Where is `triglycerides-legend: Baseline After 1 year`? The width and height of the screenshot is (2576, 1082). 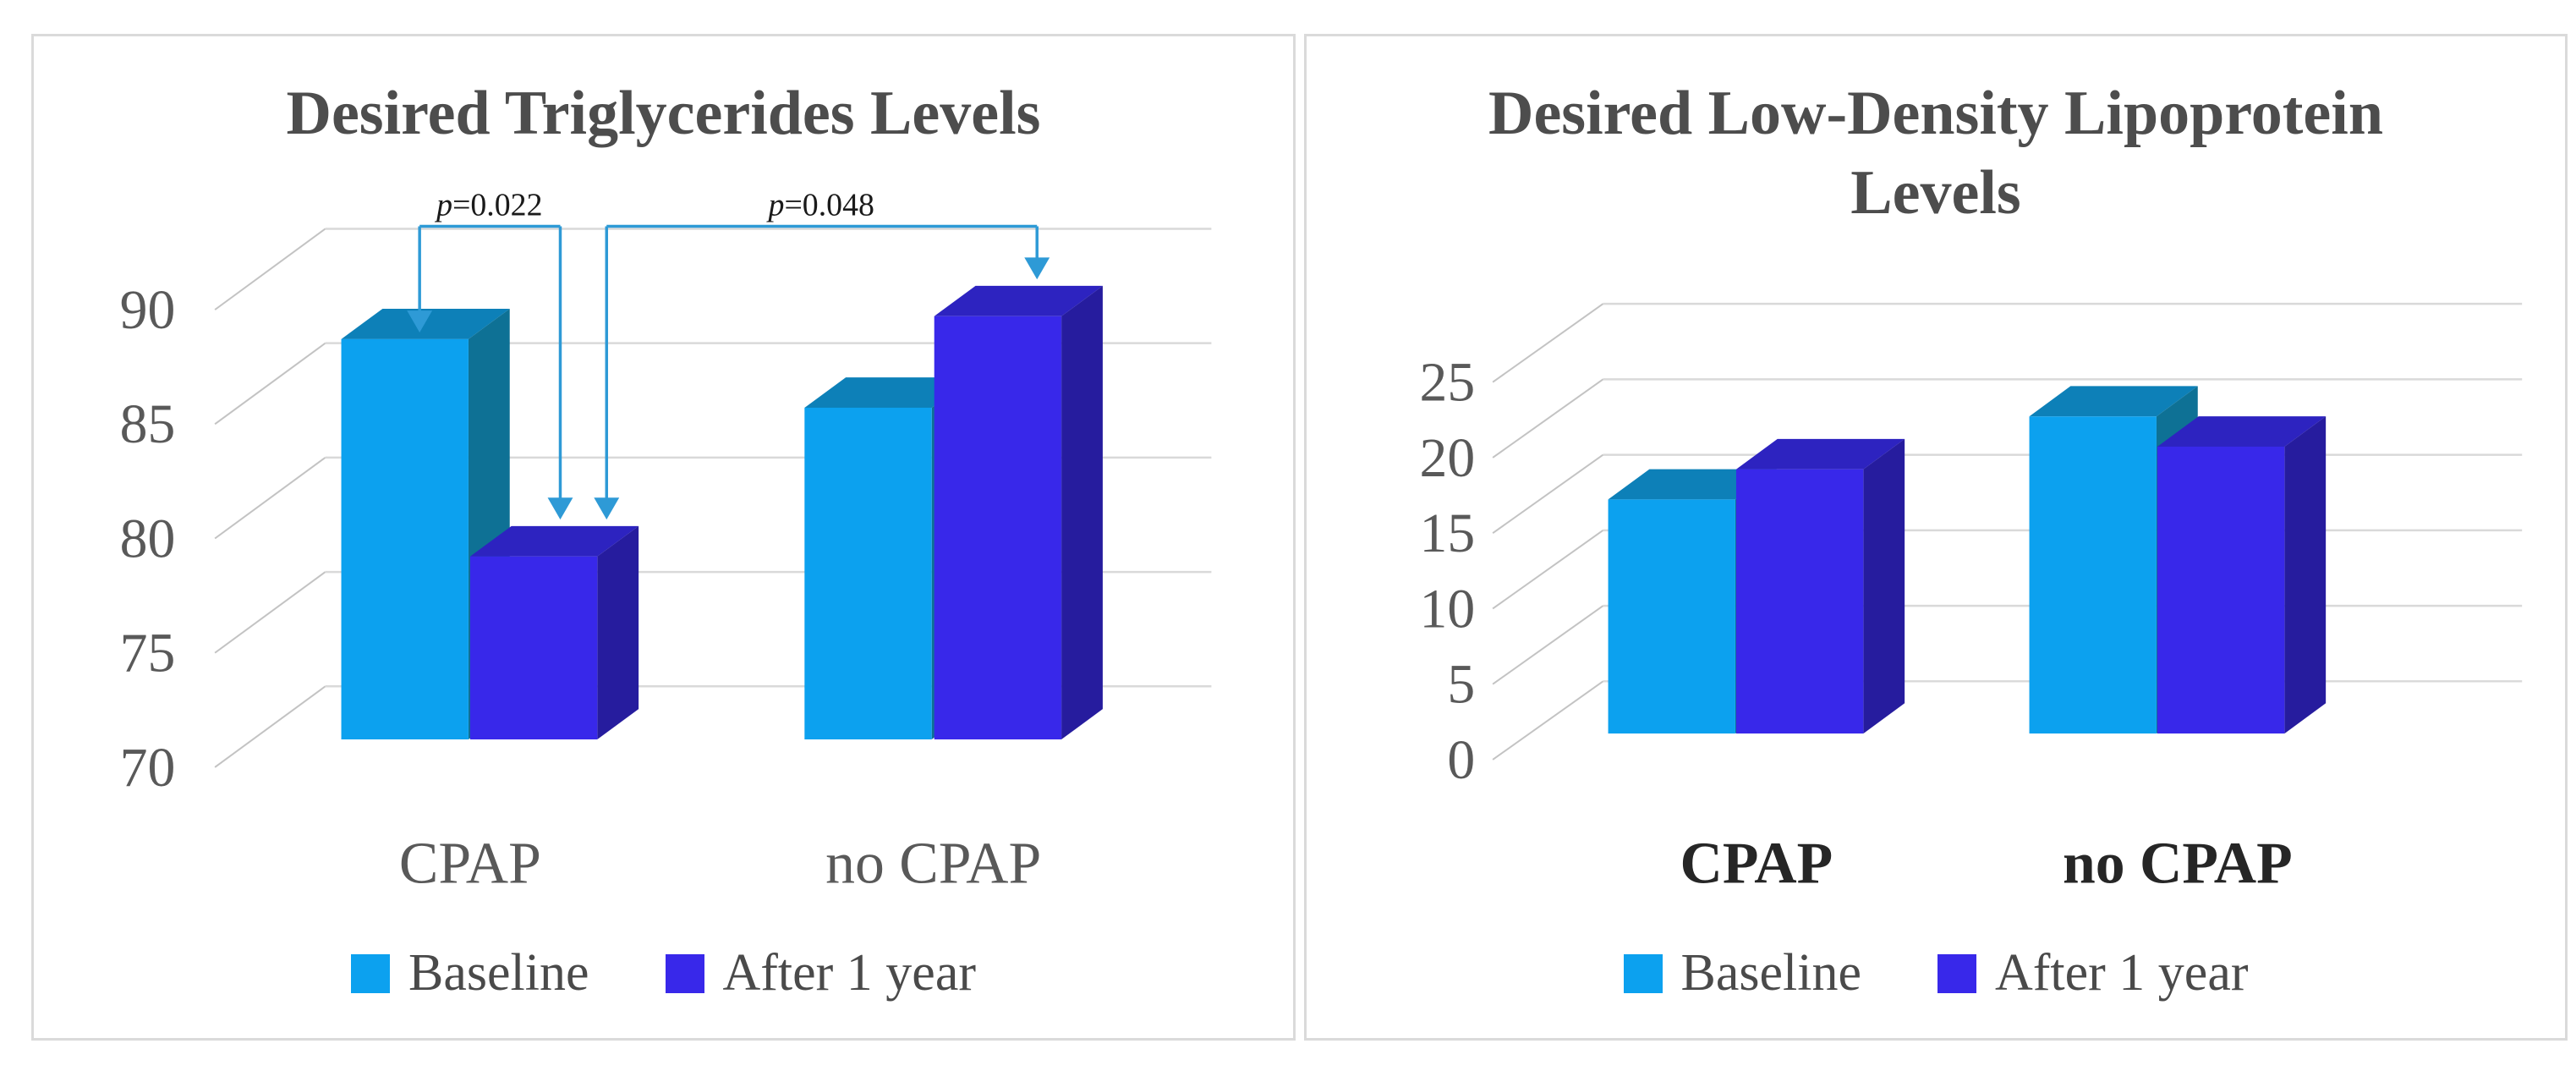 triglycerides-legend: Baseline After 1 year is located at coordinates (663, 973).